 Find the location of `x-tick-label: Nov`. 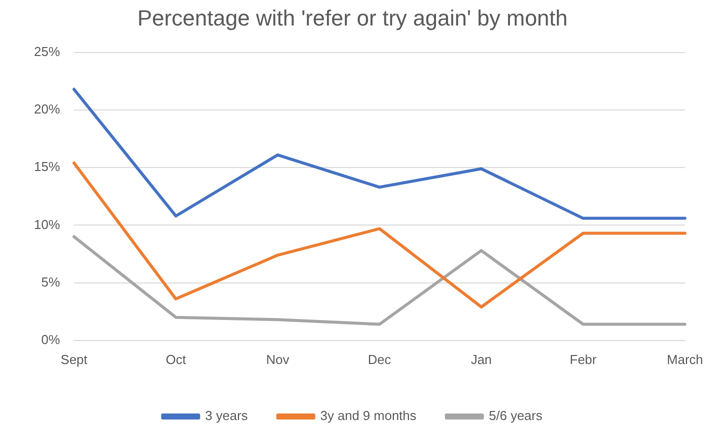

x-tick-label: Nov is located at coordinates (278, 359).